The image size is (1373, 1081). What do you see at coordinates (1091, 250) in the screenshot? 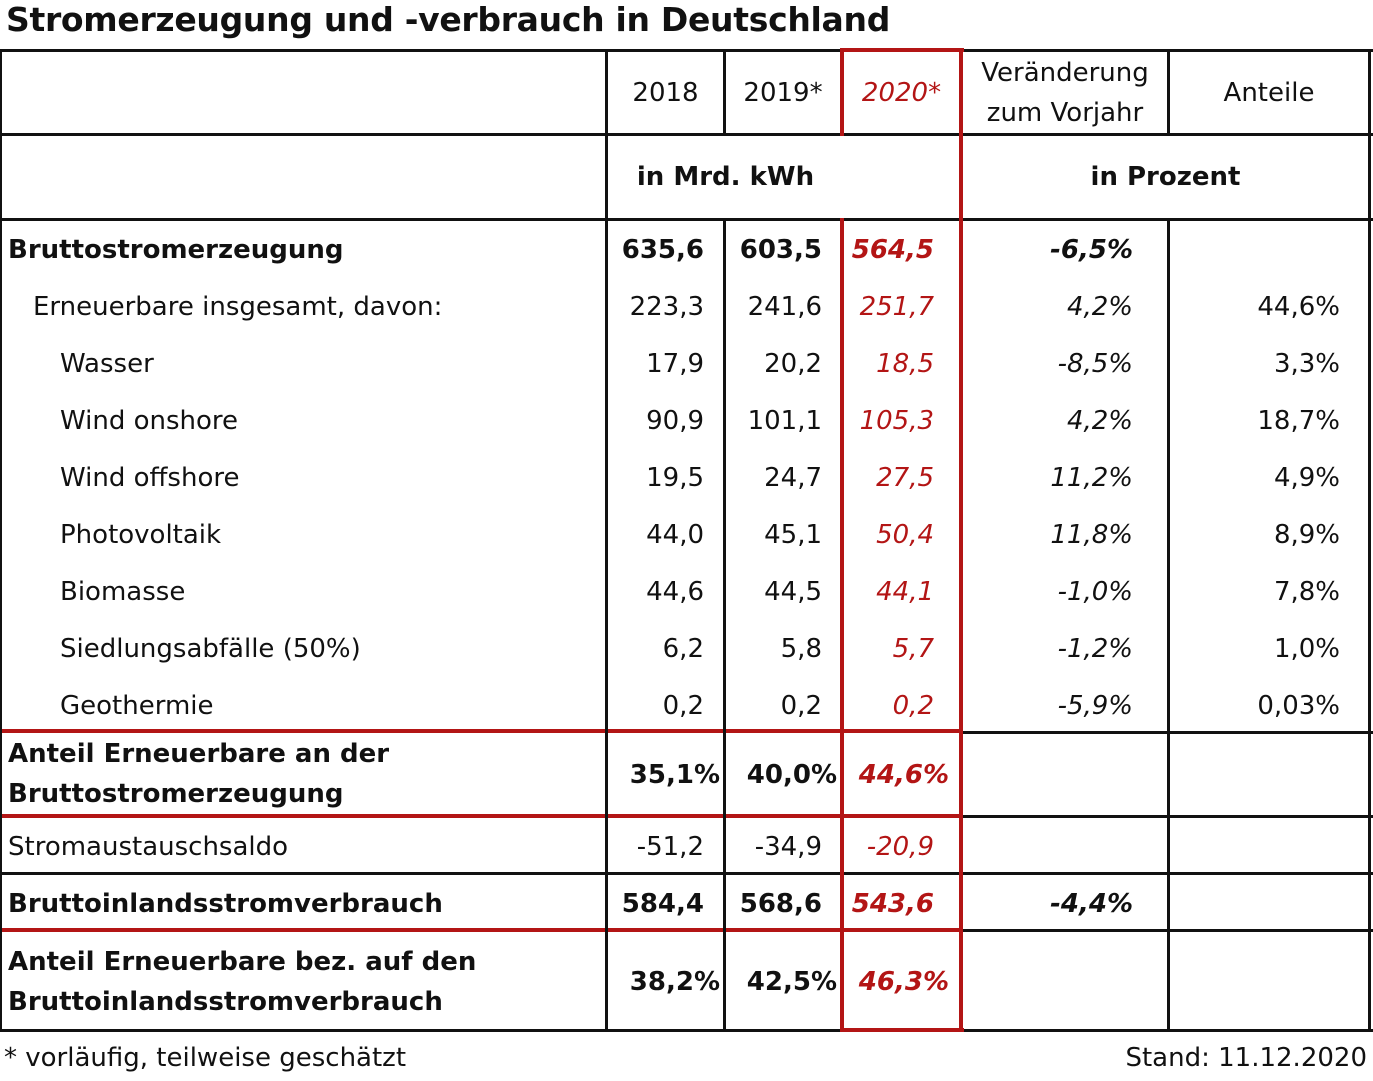
I see `cell-change: -6,5%` at bounding box center [1091, 250].